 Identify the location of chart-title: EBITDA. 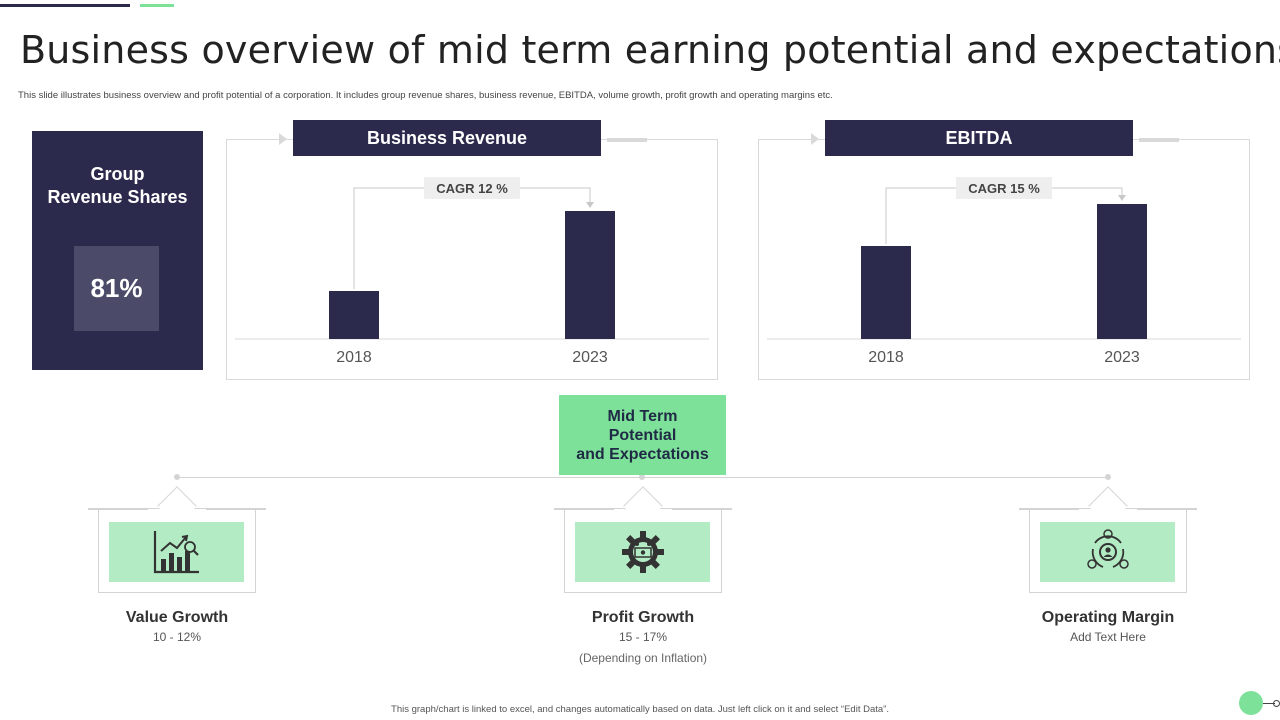
(979, 138).